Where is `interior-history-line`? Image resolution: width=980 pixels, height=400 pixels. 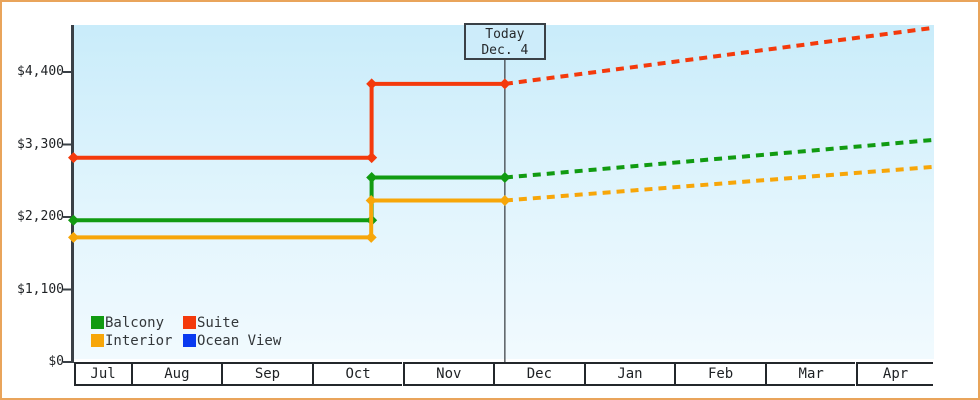
interior-history-line is located at coordinates (289, 219).